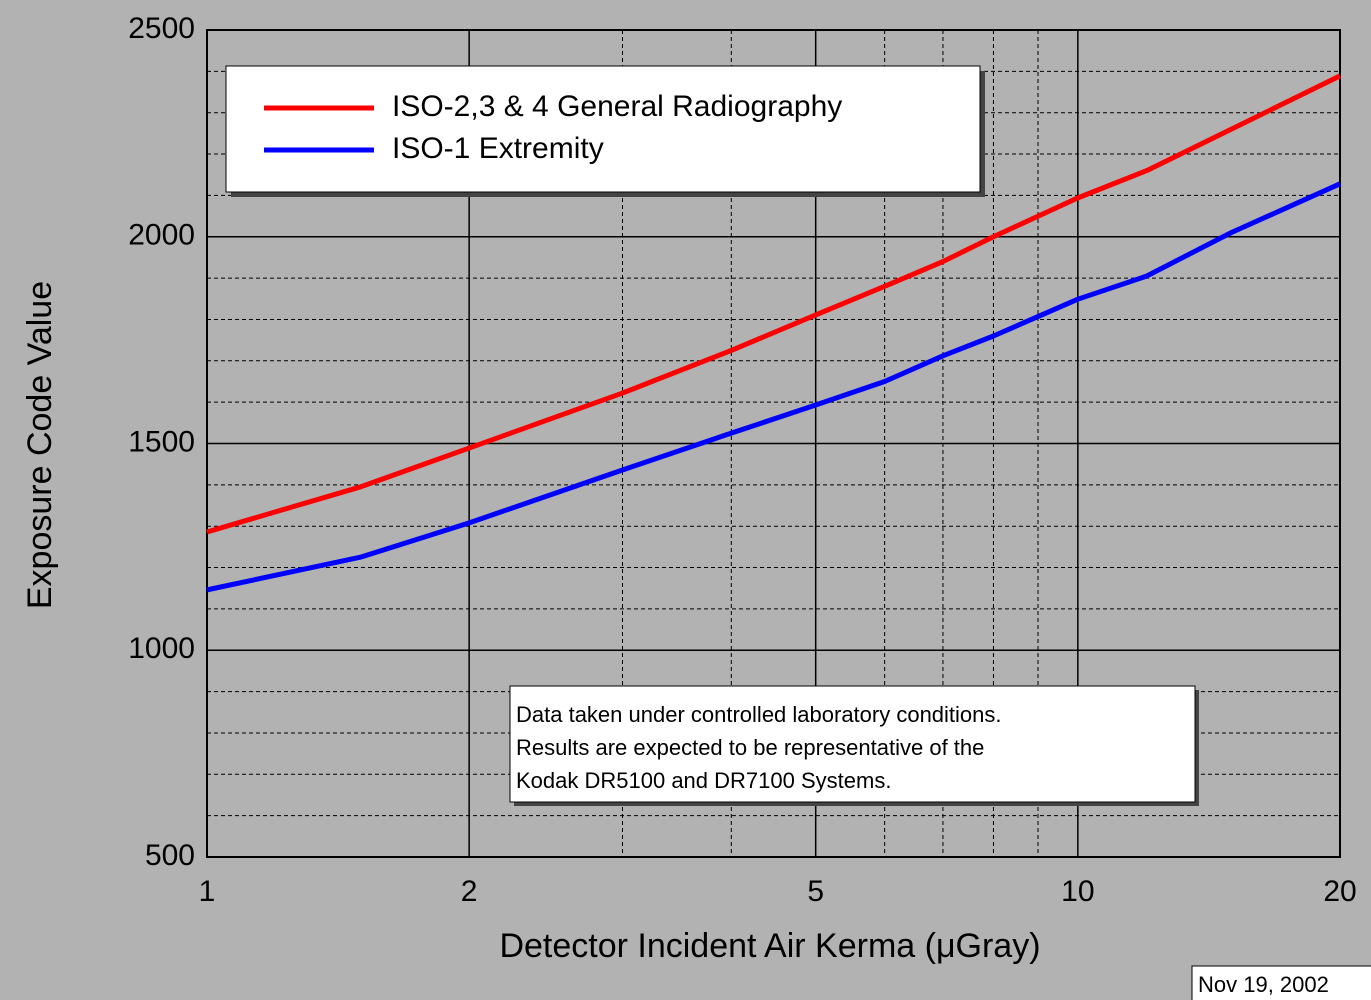  Describe the element at coordinates (40, 445) in the screenshot. I see `y-axis-title: Exposure Code Value` at that location.